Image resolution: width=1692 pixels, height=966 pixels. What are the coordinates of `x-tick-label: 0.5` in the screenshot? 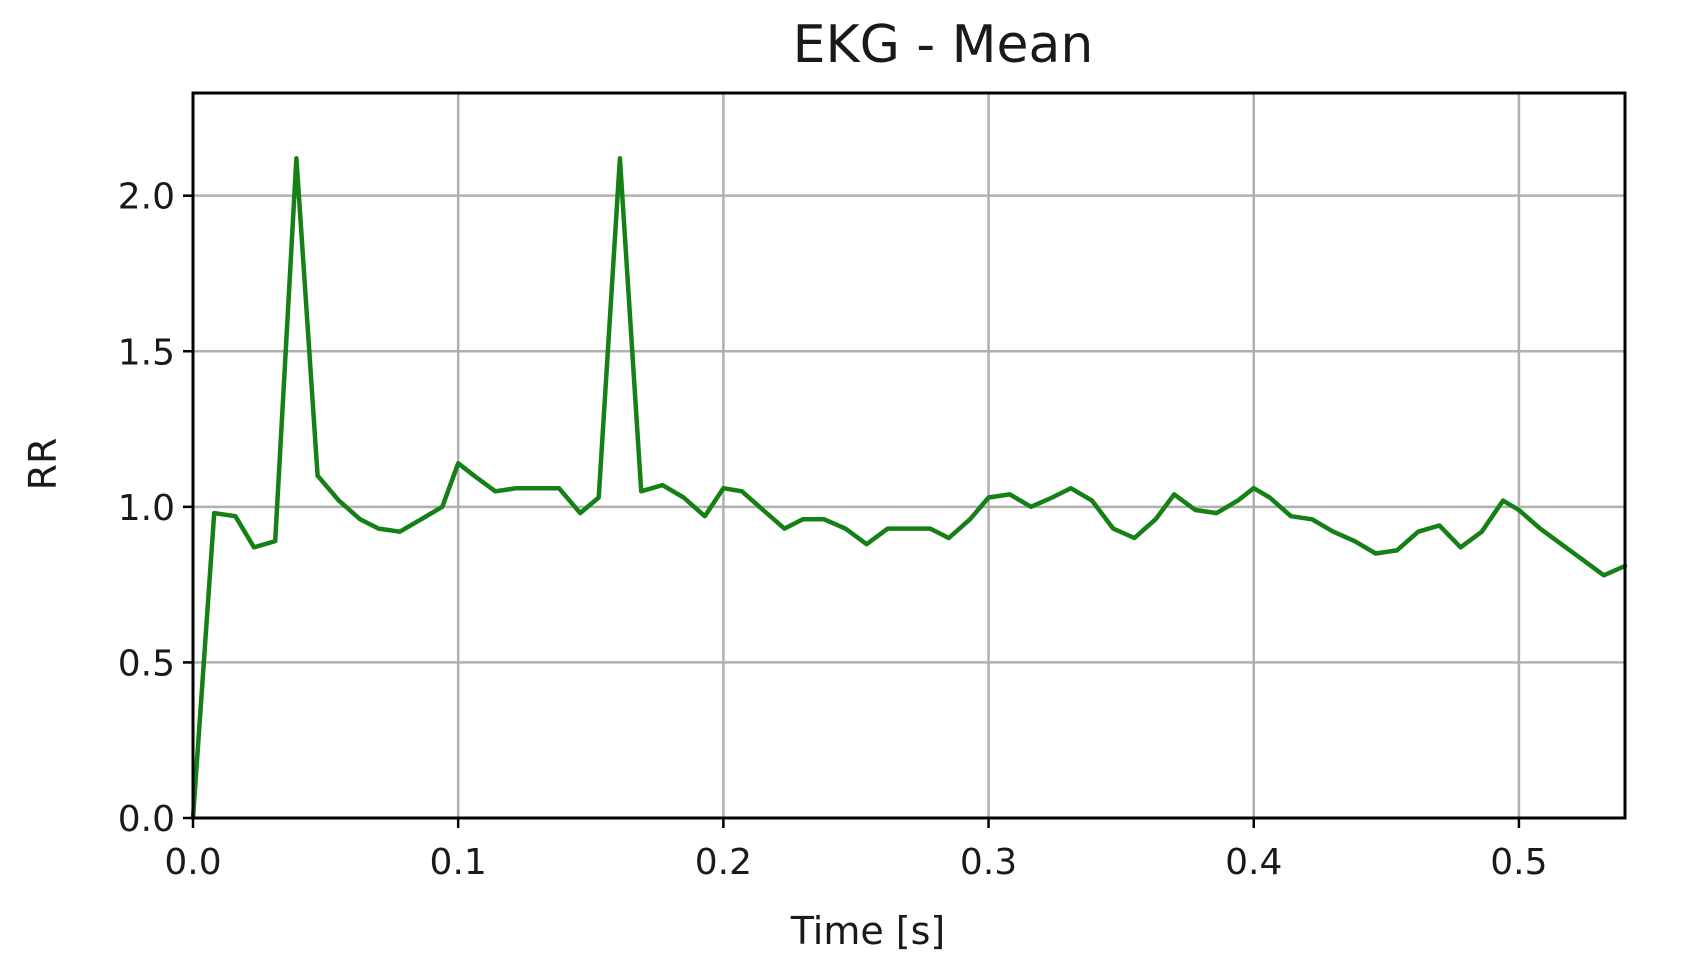 It's located at (1518, 862).